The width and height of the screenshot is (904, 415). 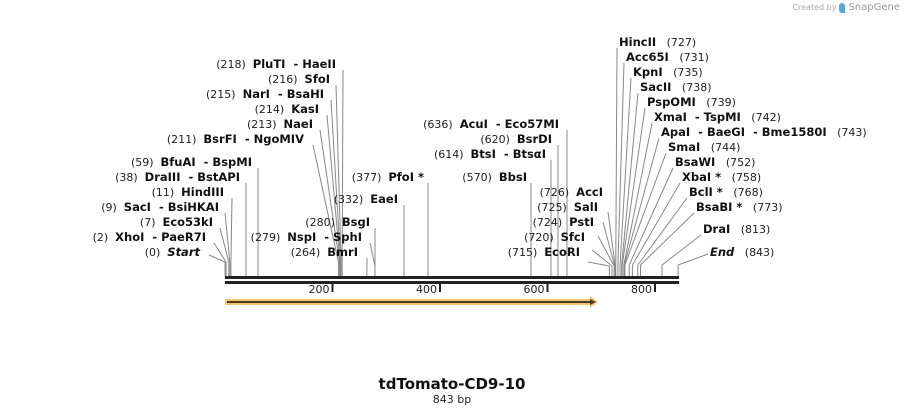 What do you see at coordinates (283, 94) in the screenshot?
I see `enzyme-name: NarI - BsaHI` at bounding box center [283, 94].